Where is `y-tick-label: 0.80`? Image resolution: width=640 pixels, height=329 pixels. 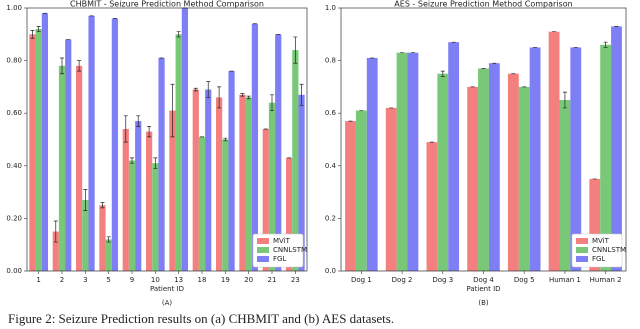 y-tick-label: 0.80 is located at coordinates (14, 61).